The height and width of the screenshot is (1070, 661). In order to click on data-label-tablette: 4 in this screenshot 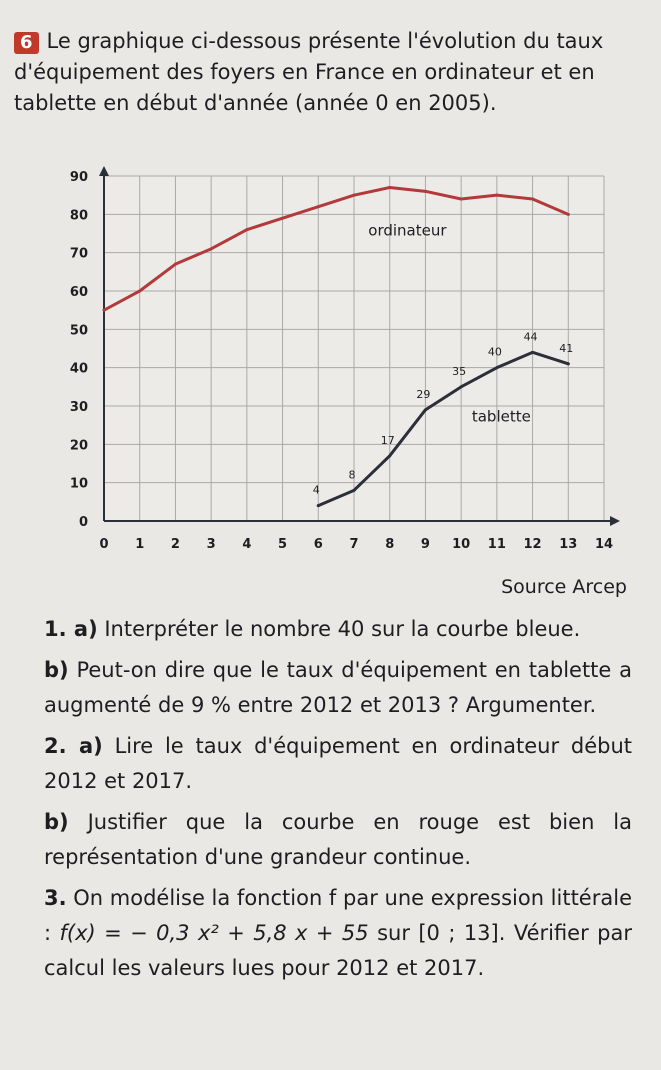, I will do `click(316, 490)`.